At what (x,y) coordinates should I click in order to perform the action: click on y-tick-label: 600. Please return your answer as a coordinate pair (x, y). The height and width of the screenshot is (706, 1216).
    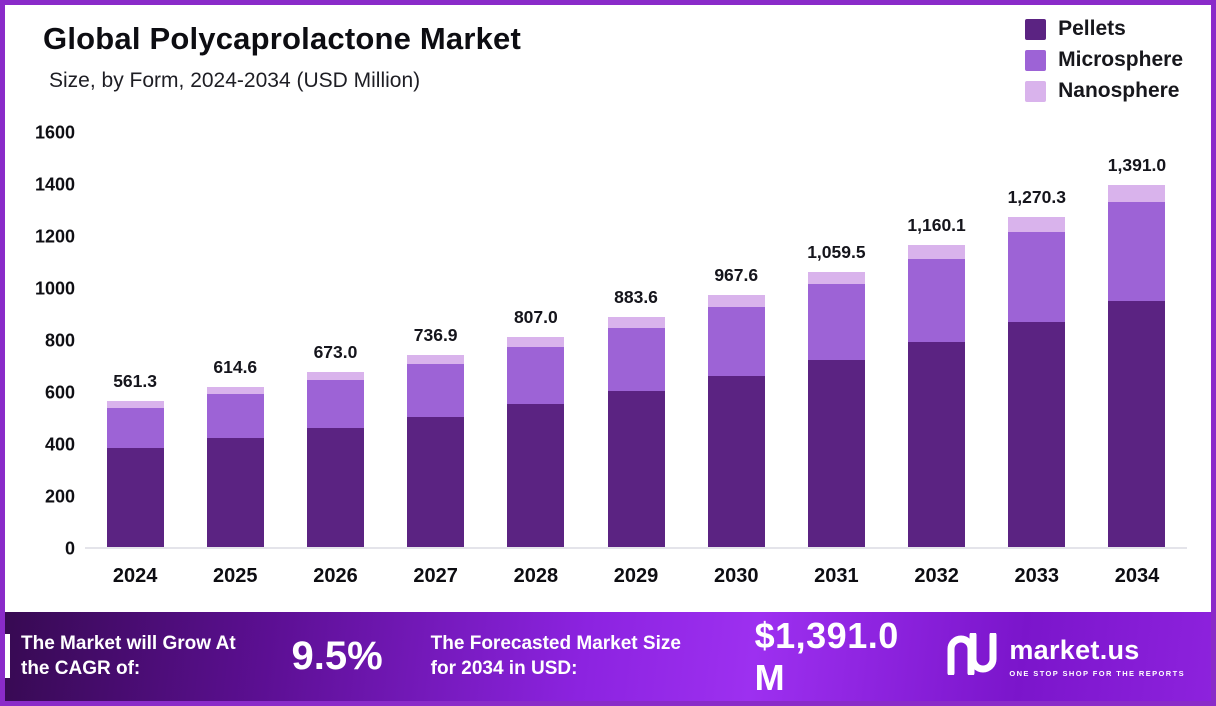
    Looking at the image, I should click on (59, 392).